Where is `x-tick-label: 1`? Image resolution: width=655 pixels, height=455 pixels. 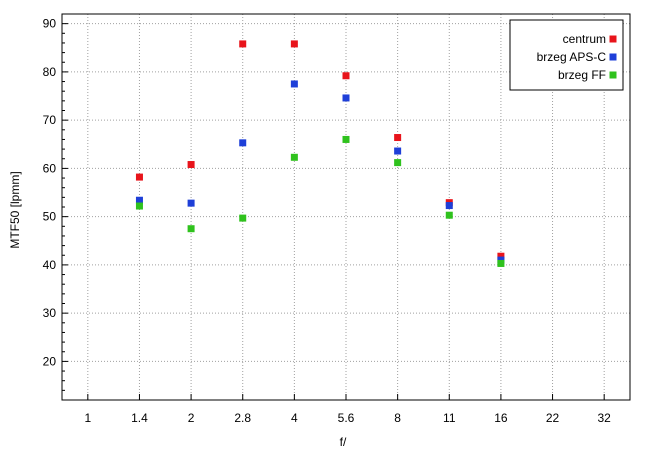
x-tick-label: 1 is located at coordinates (87, 418).